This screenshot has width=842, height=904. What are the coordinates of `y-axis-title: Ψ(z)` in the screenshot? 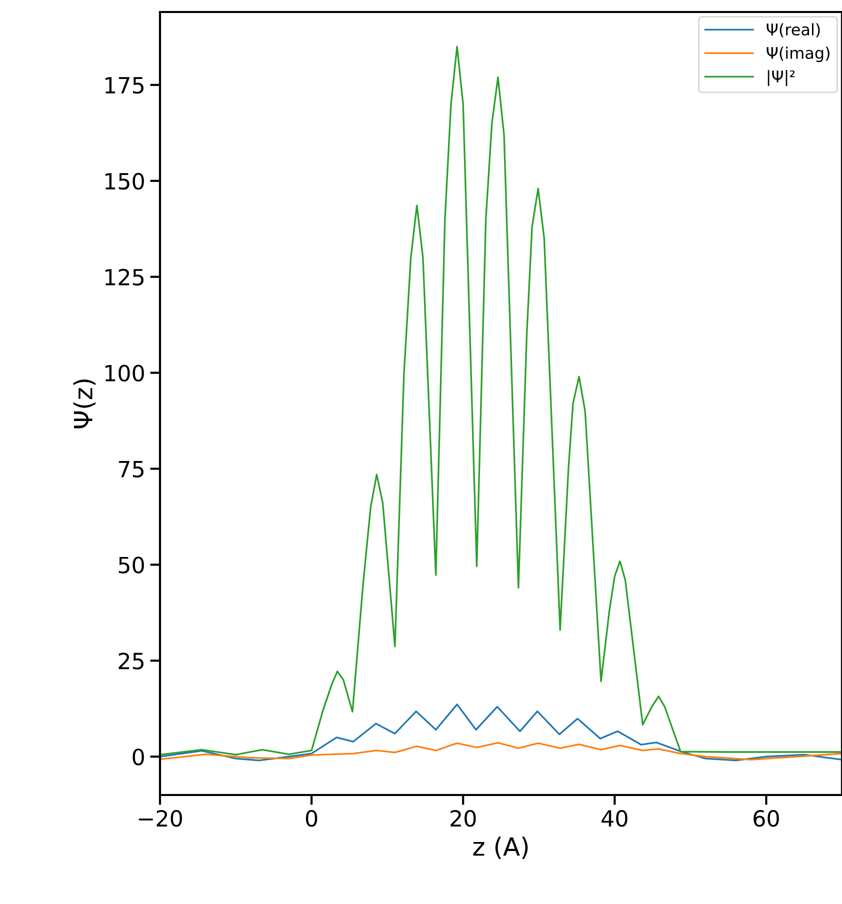 It's located at (84, 403).